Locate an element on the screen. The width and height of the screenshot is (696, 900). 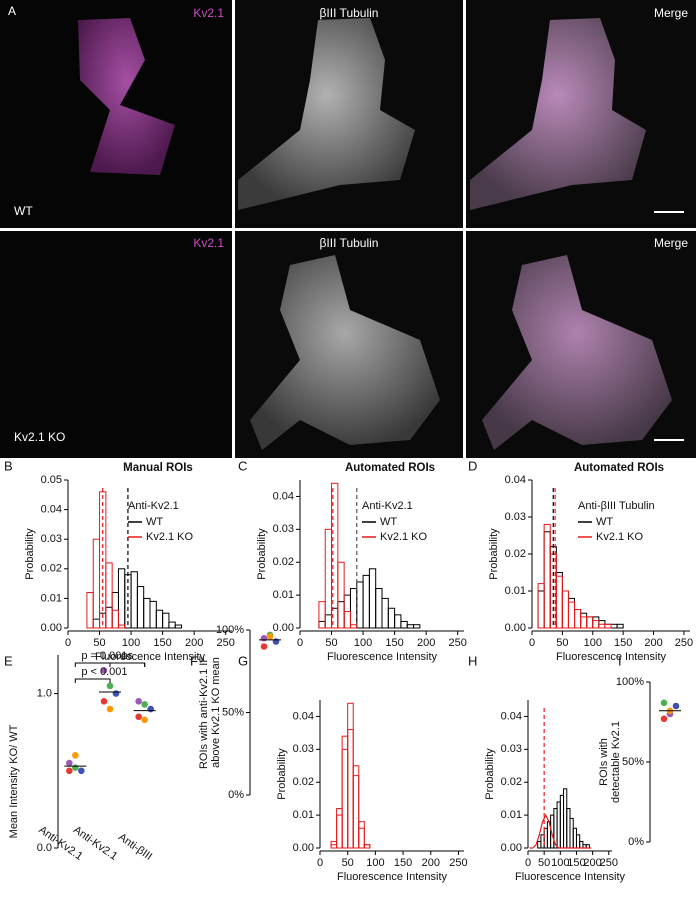
y-axis-label: above Kv2.1 KO mean is located at coordinates (216, 712).